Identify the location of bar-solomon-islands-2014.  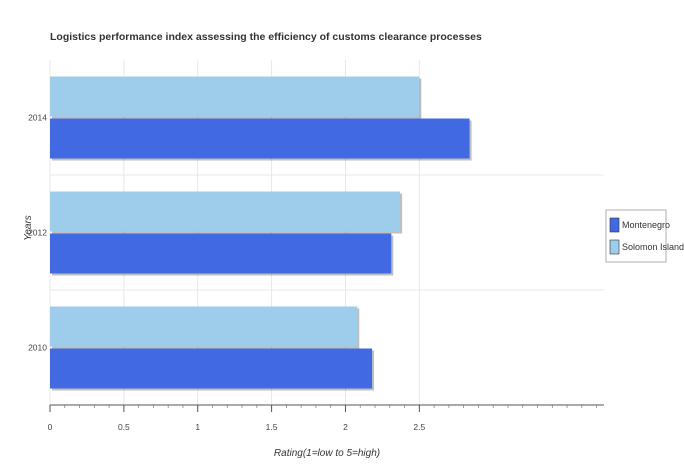
(235, 96).